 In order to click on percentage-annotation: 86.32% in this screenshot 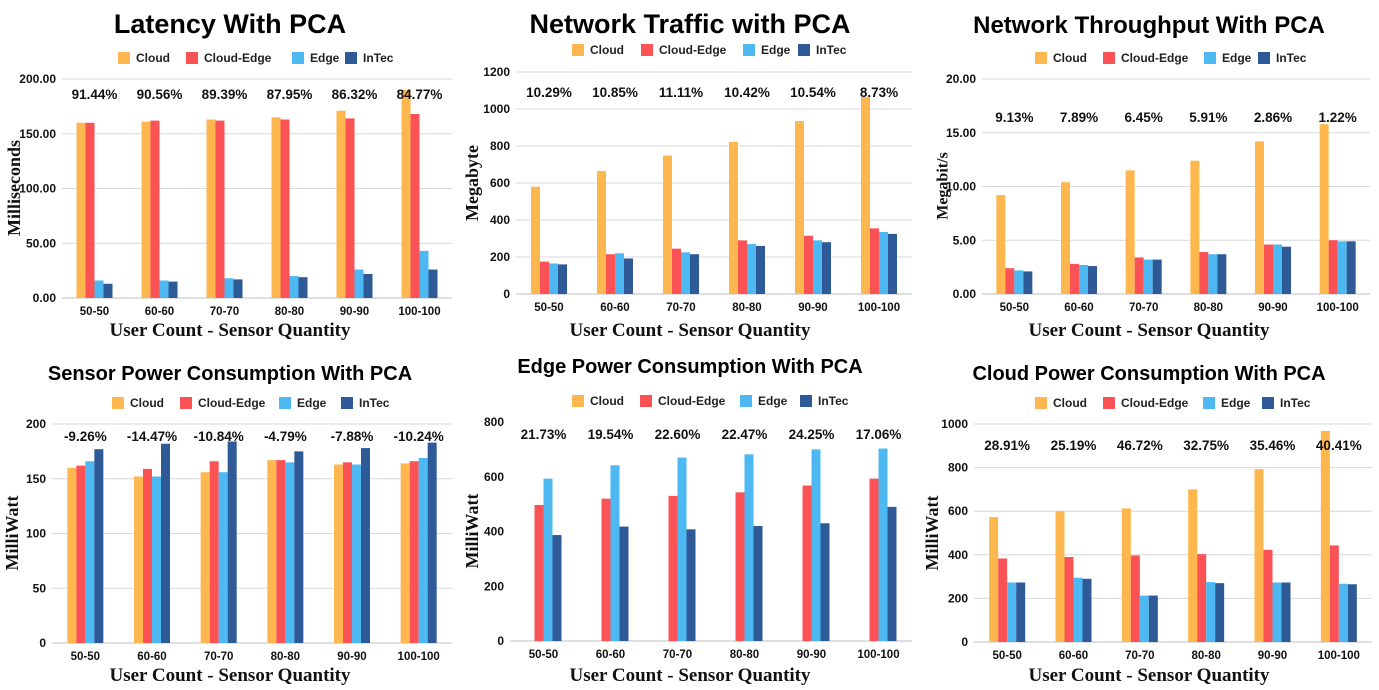, I will do `click(355, 94)`.